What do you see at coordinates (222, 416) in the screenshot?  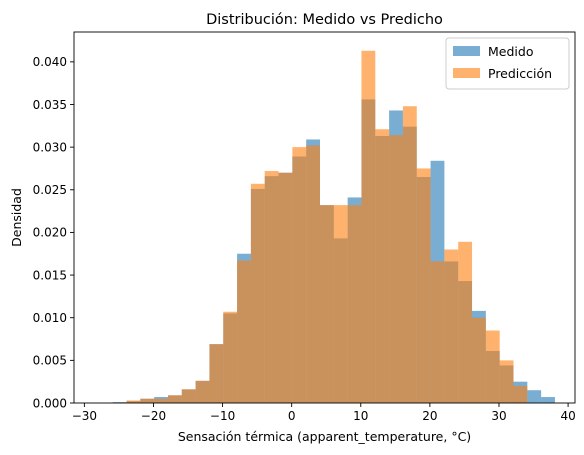 I see `x-tick-label: −10` at bounding box center [222, 416].